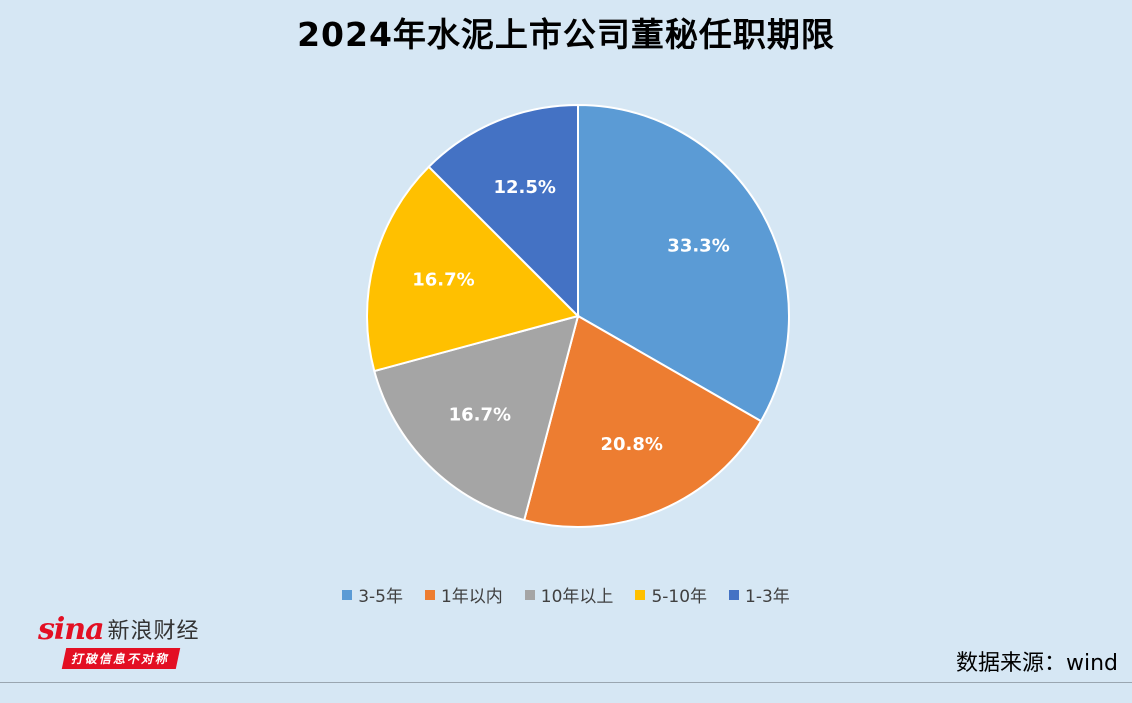 The height and width of the screenshot is (703, 1132). I want to click on pie-data-label-3: 16.7%, so click(443, 280).